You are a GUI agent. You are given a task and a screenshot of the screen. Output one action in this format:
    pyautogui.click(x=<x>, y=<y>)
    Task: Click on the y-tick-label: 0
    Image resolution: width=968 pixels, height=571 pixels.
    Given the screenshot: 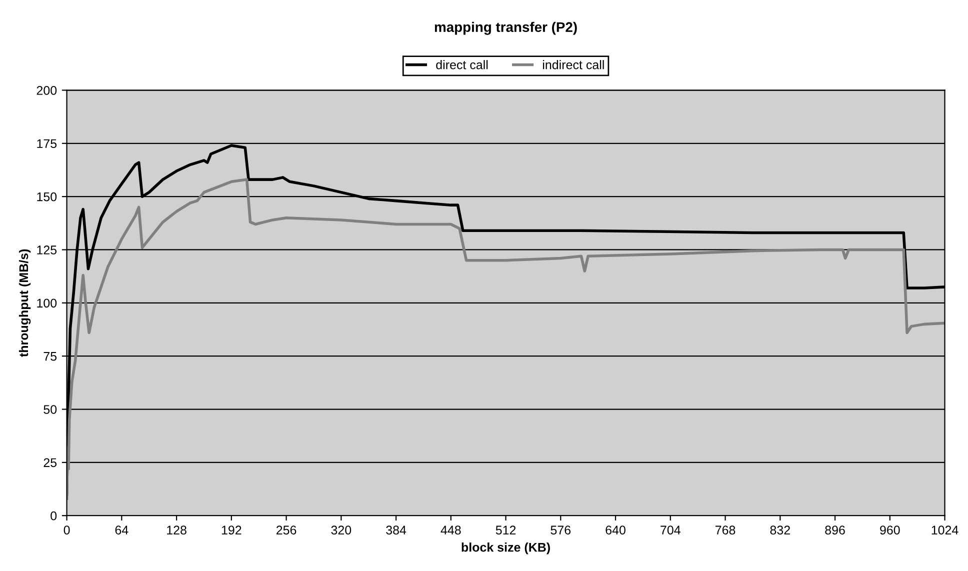 What is the action you would take?
    pyautogui.click(x=53, y=515)
    